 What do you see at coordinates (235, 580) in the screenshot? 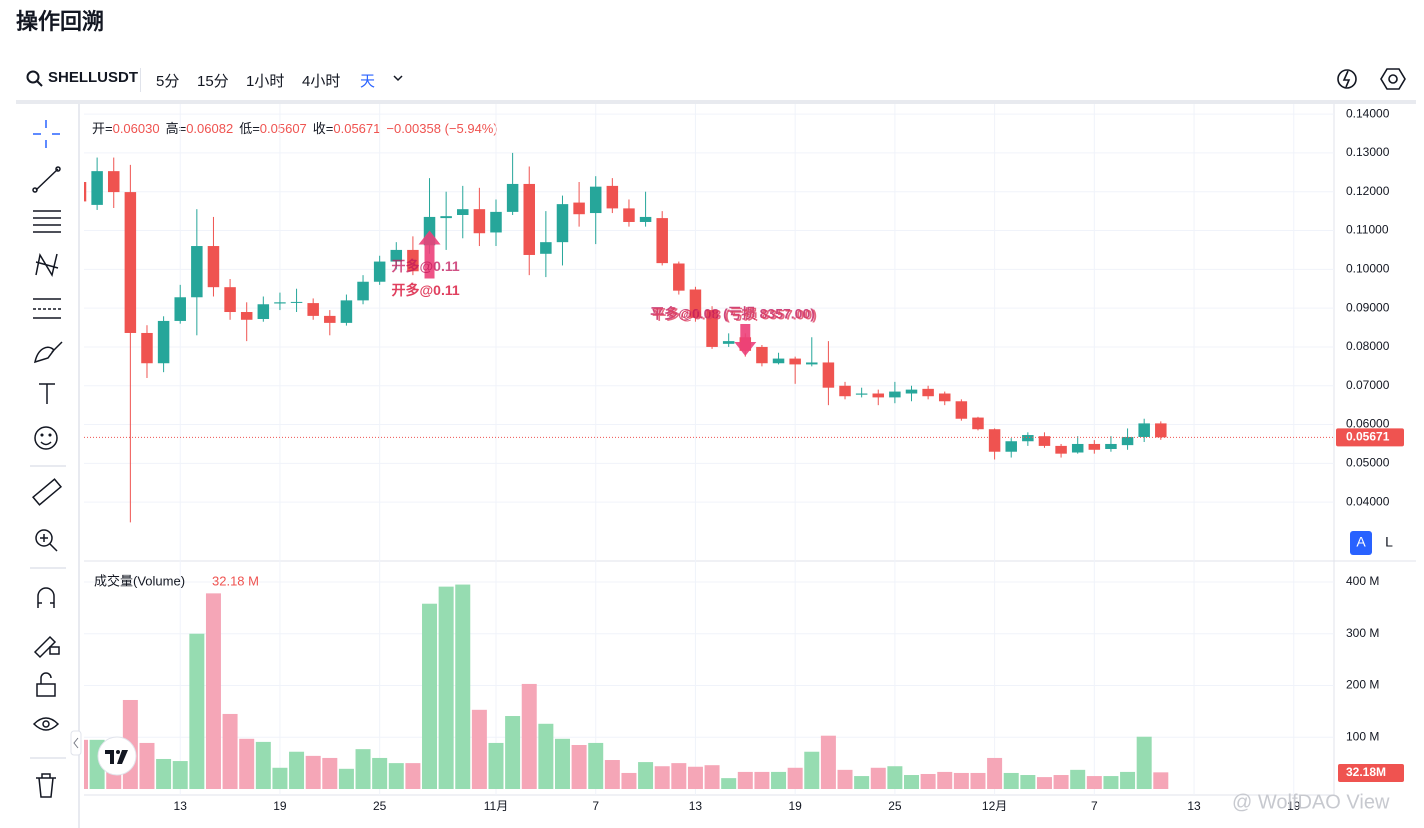
I see `volume-value: 32.18 M` at bounding box center [235, 580].